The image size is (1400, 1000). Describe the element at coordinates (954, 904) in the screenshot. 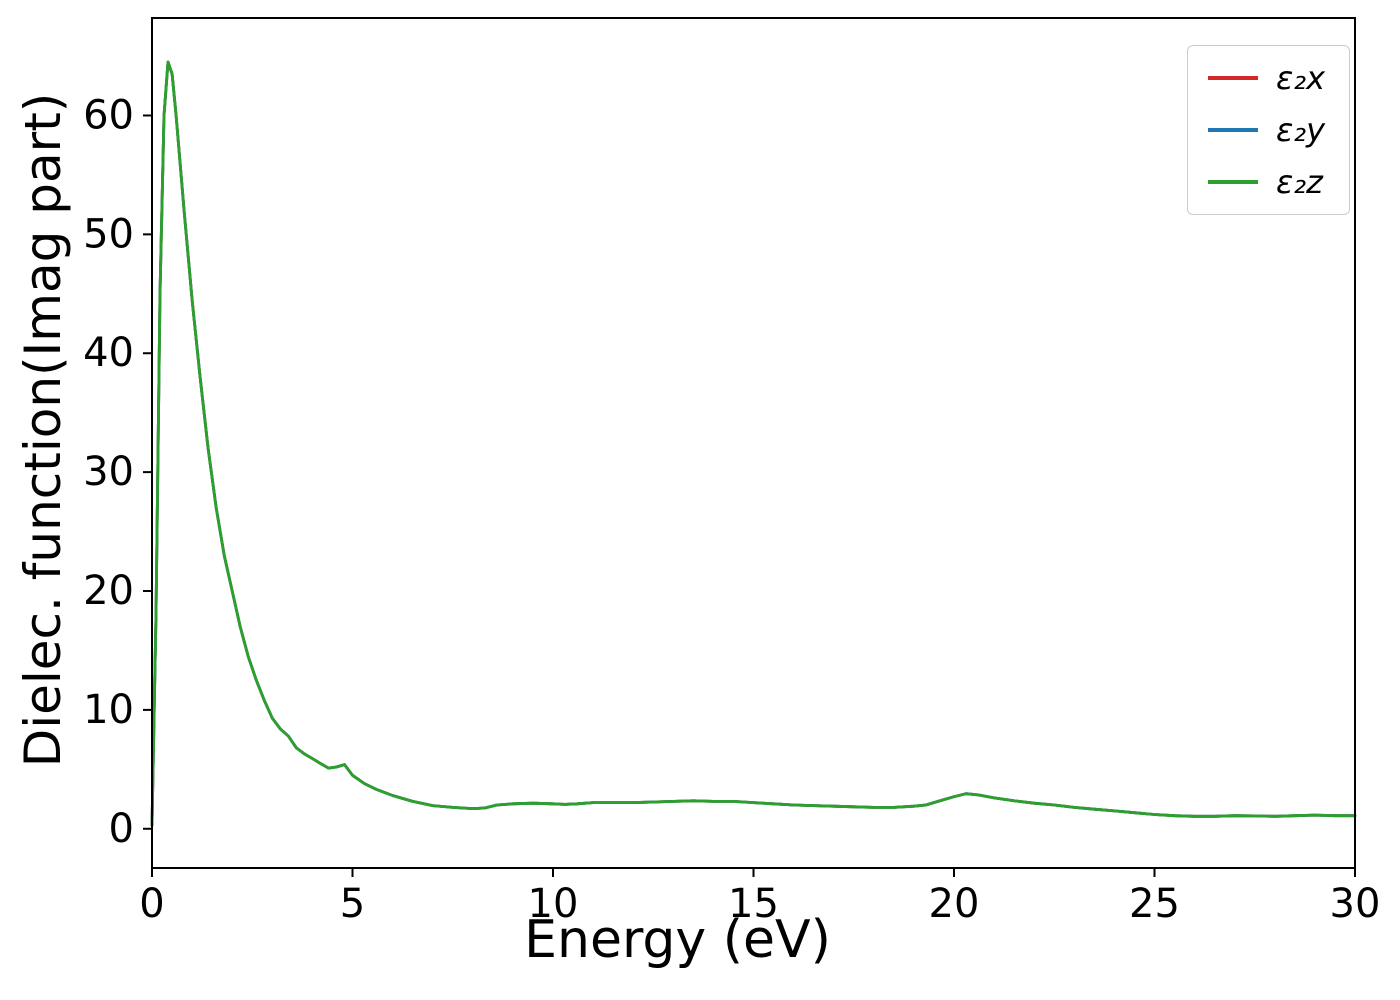

I see `x-tick-label: 20` at that location.